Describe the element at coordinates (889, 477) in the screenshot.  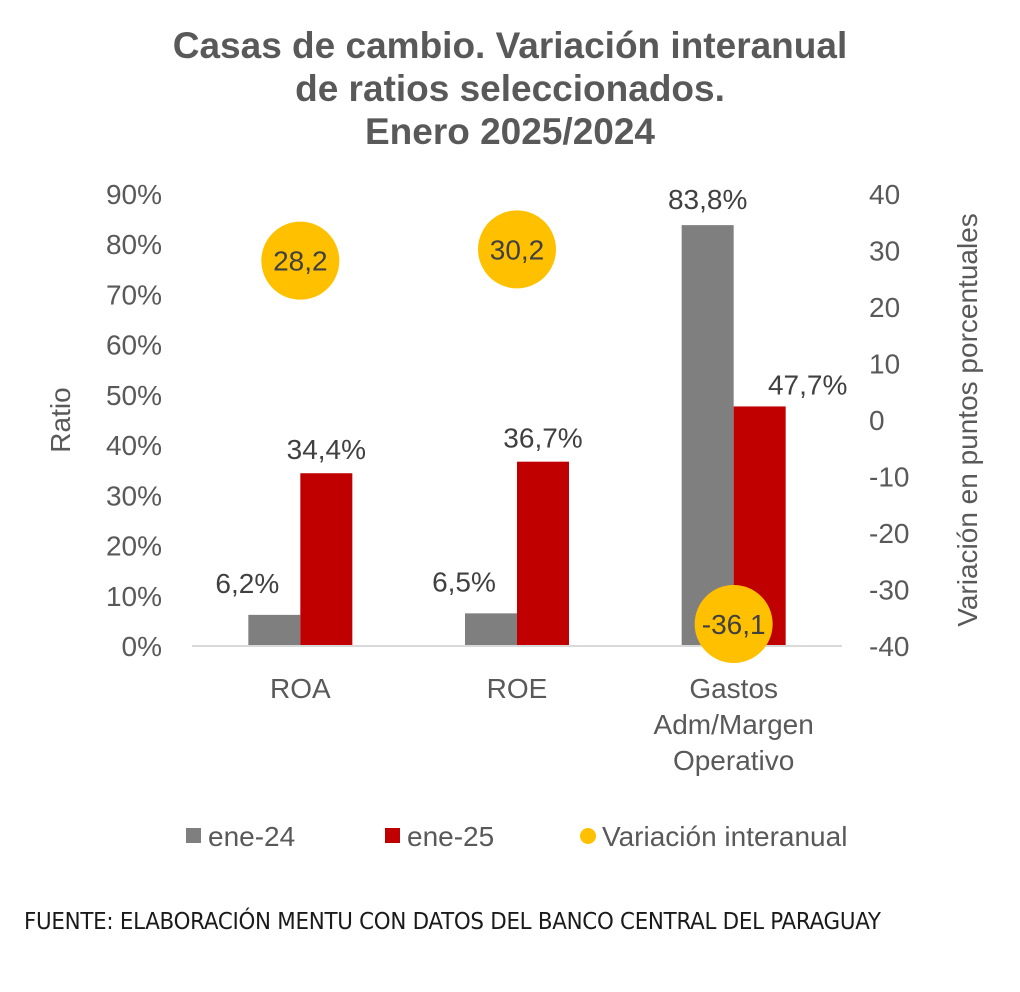
I see `right-tick-label: -10` at that location.